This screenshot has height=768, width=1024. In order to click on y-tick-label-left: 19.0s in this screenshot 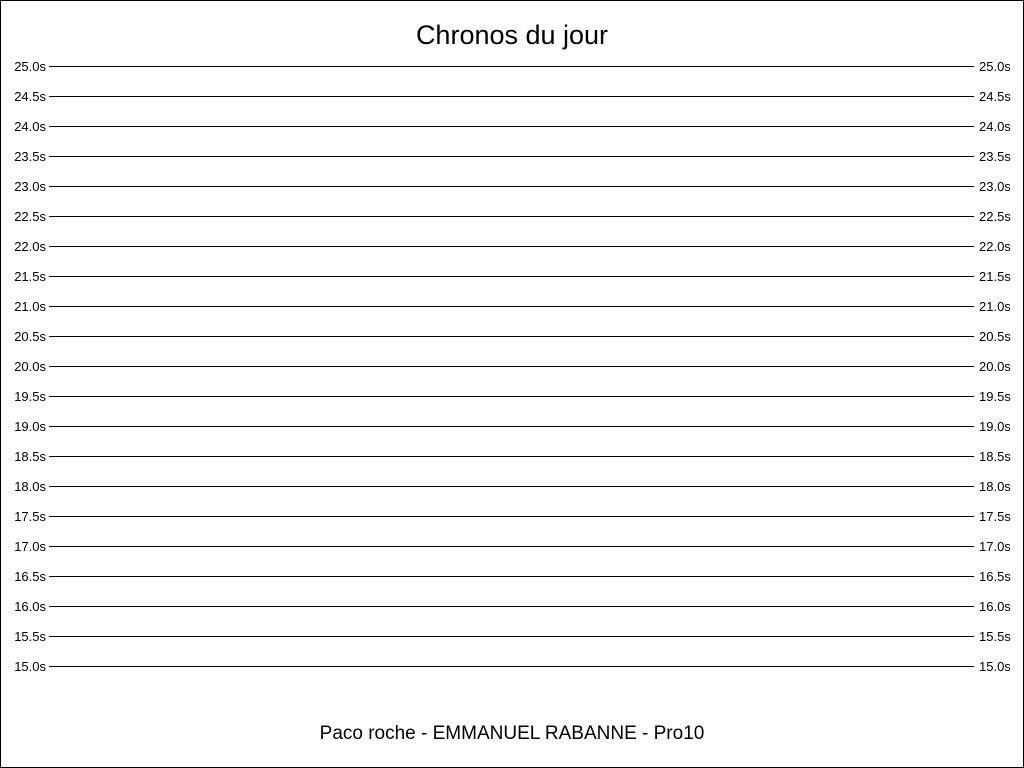, I will do `click(30, 426)`.